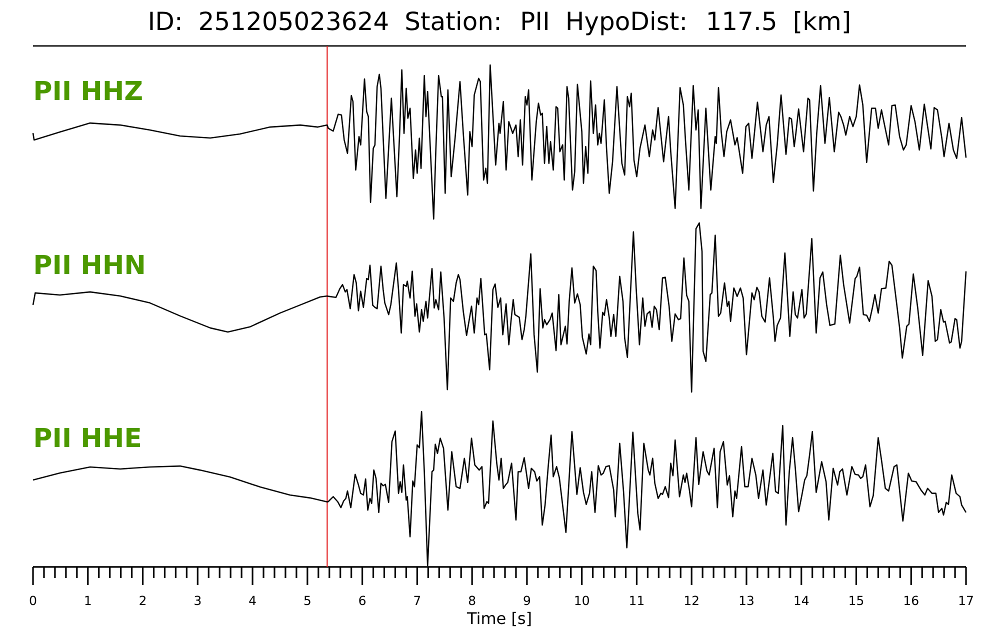 Image resolution: width=1000 pixels, height=640 pixels. What do you see at coordinates (527, 601) in the screenshot?
I see `x-tick-label: 9` at bounding box center [527, 601].